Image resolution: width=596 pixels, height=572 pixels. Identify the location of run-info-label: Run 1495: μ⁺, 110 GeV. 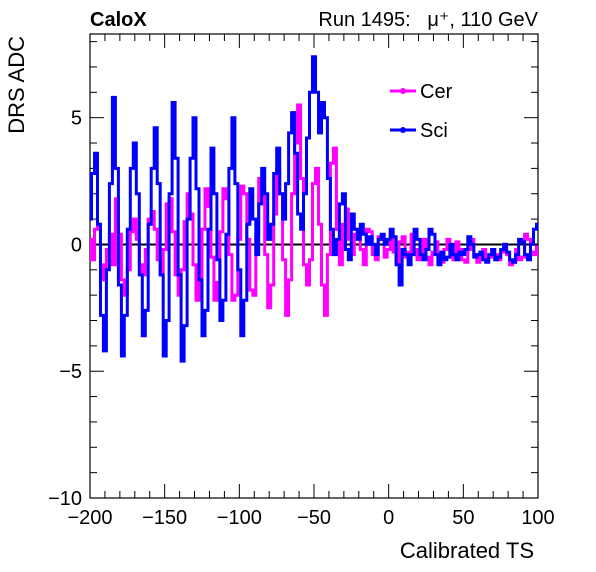
(428, 20).